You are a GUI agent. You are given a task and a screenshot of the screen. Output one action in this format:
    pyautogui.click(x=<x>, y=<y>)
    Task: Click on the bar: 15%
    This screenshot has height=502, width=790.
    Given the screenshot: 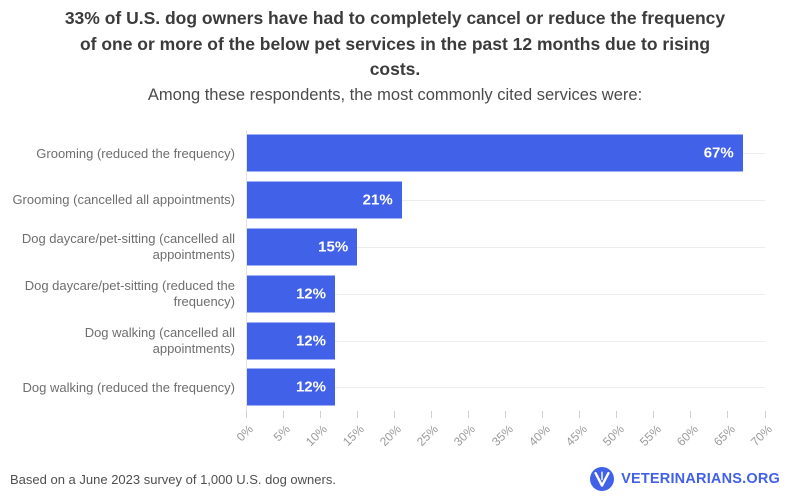 What is the action you would take?
    pyautogui.click(x=302, y=247)
    